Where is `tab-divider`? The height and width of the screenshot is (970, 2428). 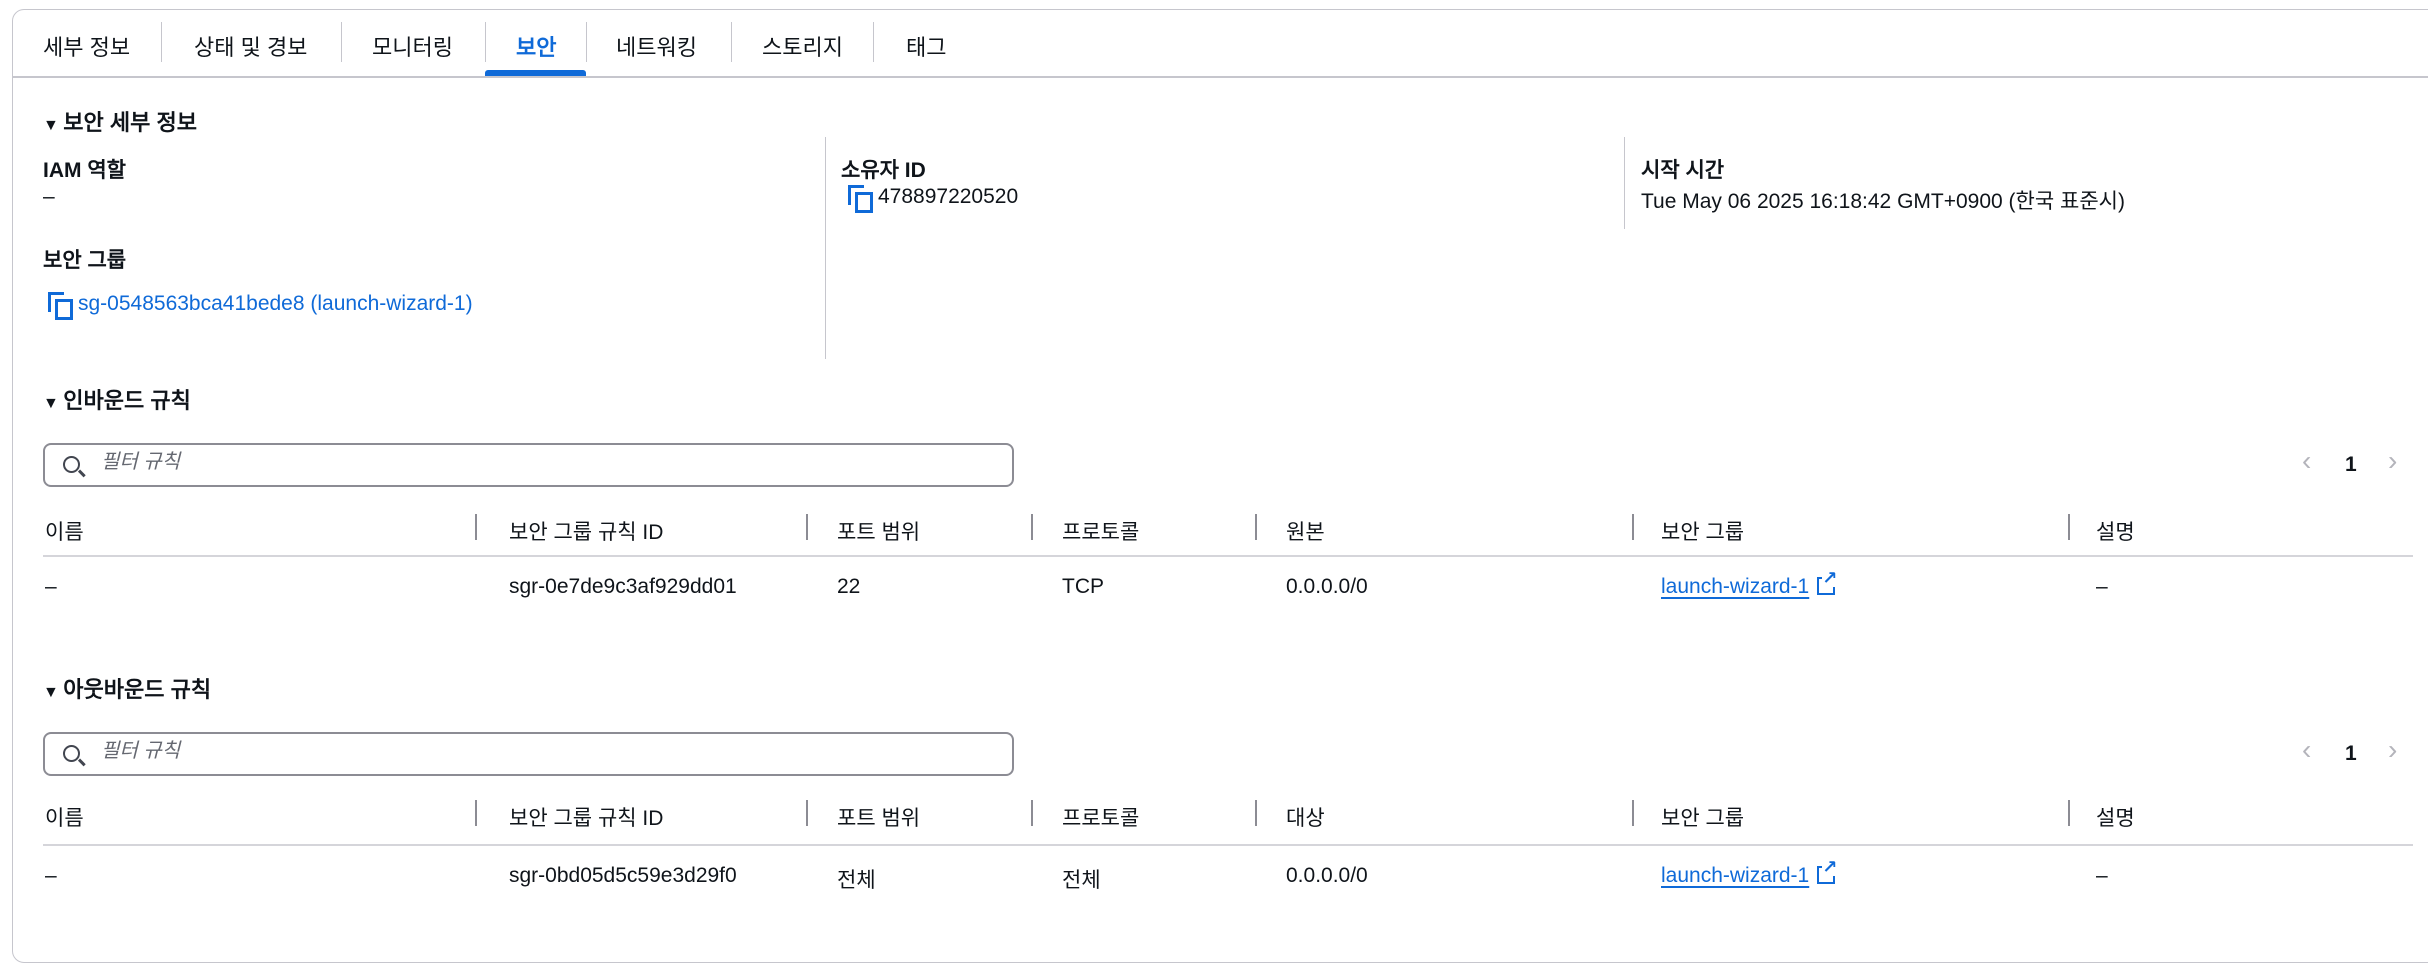 tab-divider is located at coordinates (1220, 77).